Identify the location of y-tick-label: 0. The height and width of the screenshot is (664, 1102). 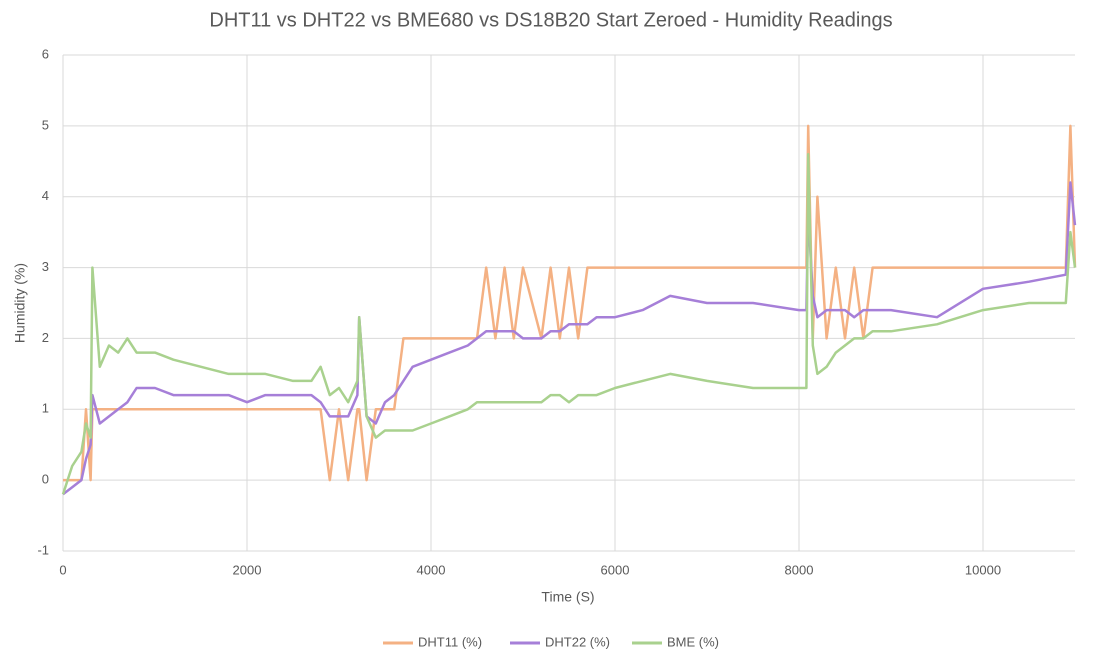
(45, 479).